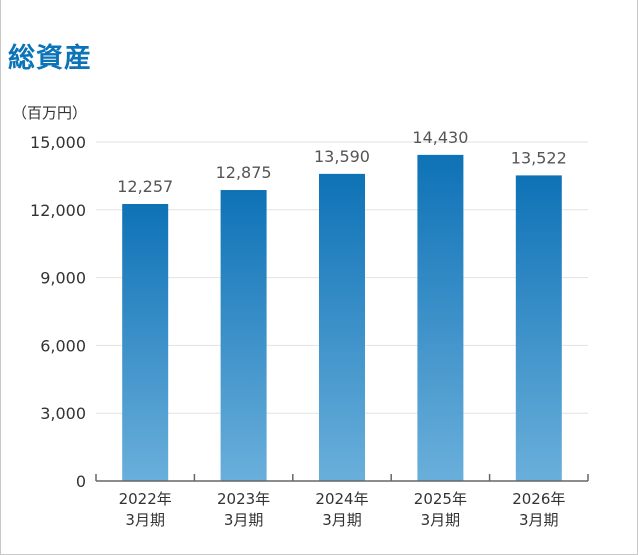  Describe the element at coordinates (49, 113) in the screenshot. I see `y-unit-label: （百万円）` at that location.